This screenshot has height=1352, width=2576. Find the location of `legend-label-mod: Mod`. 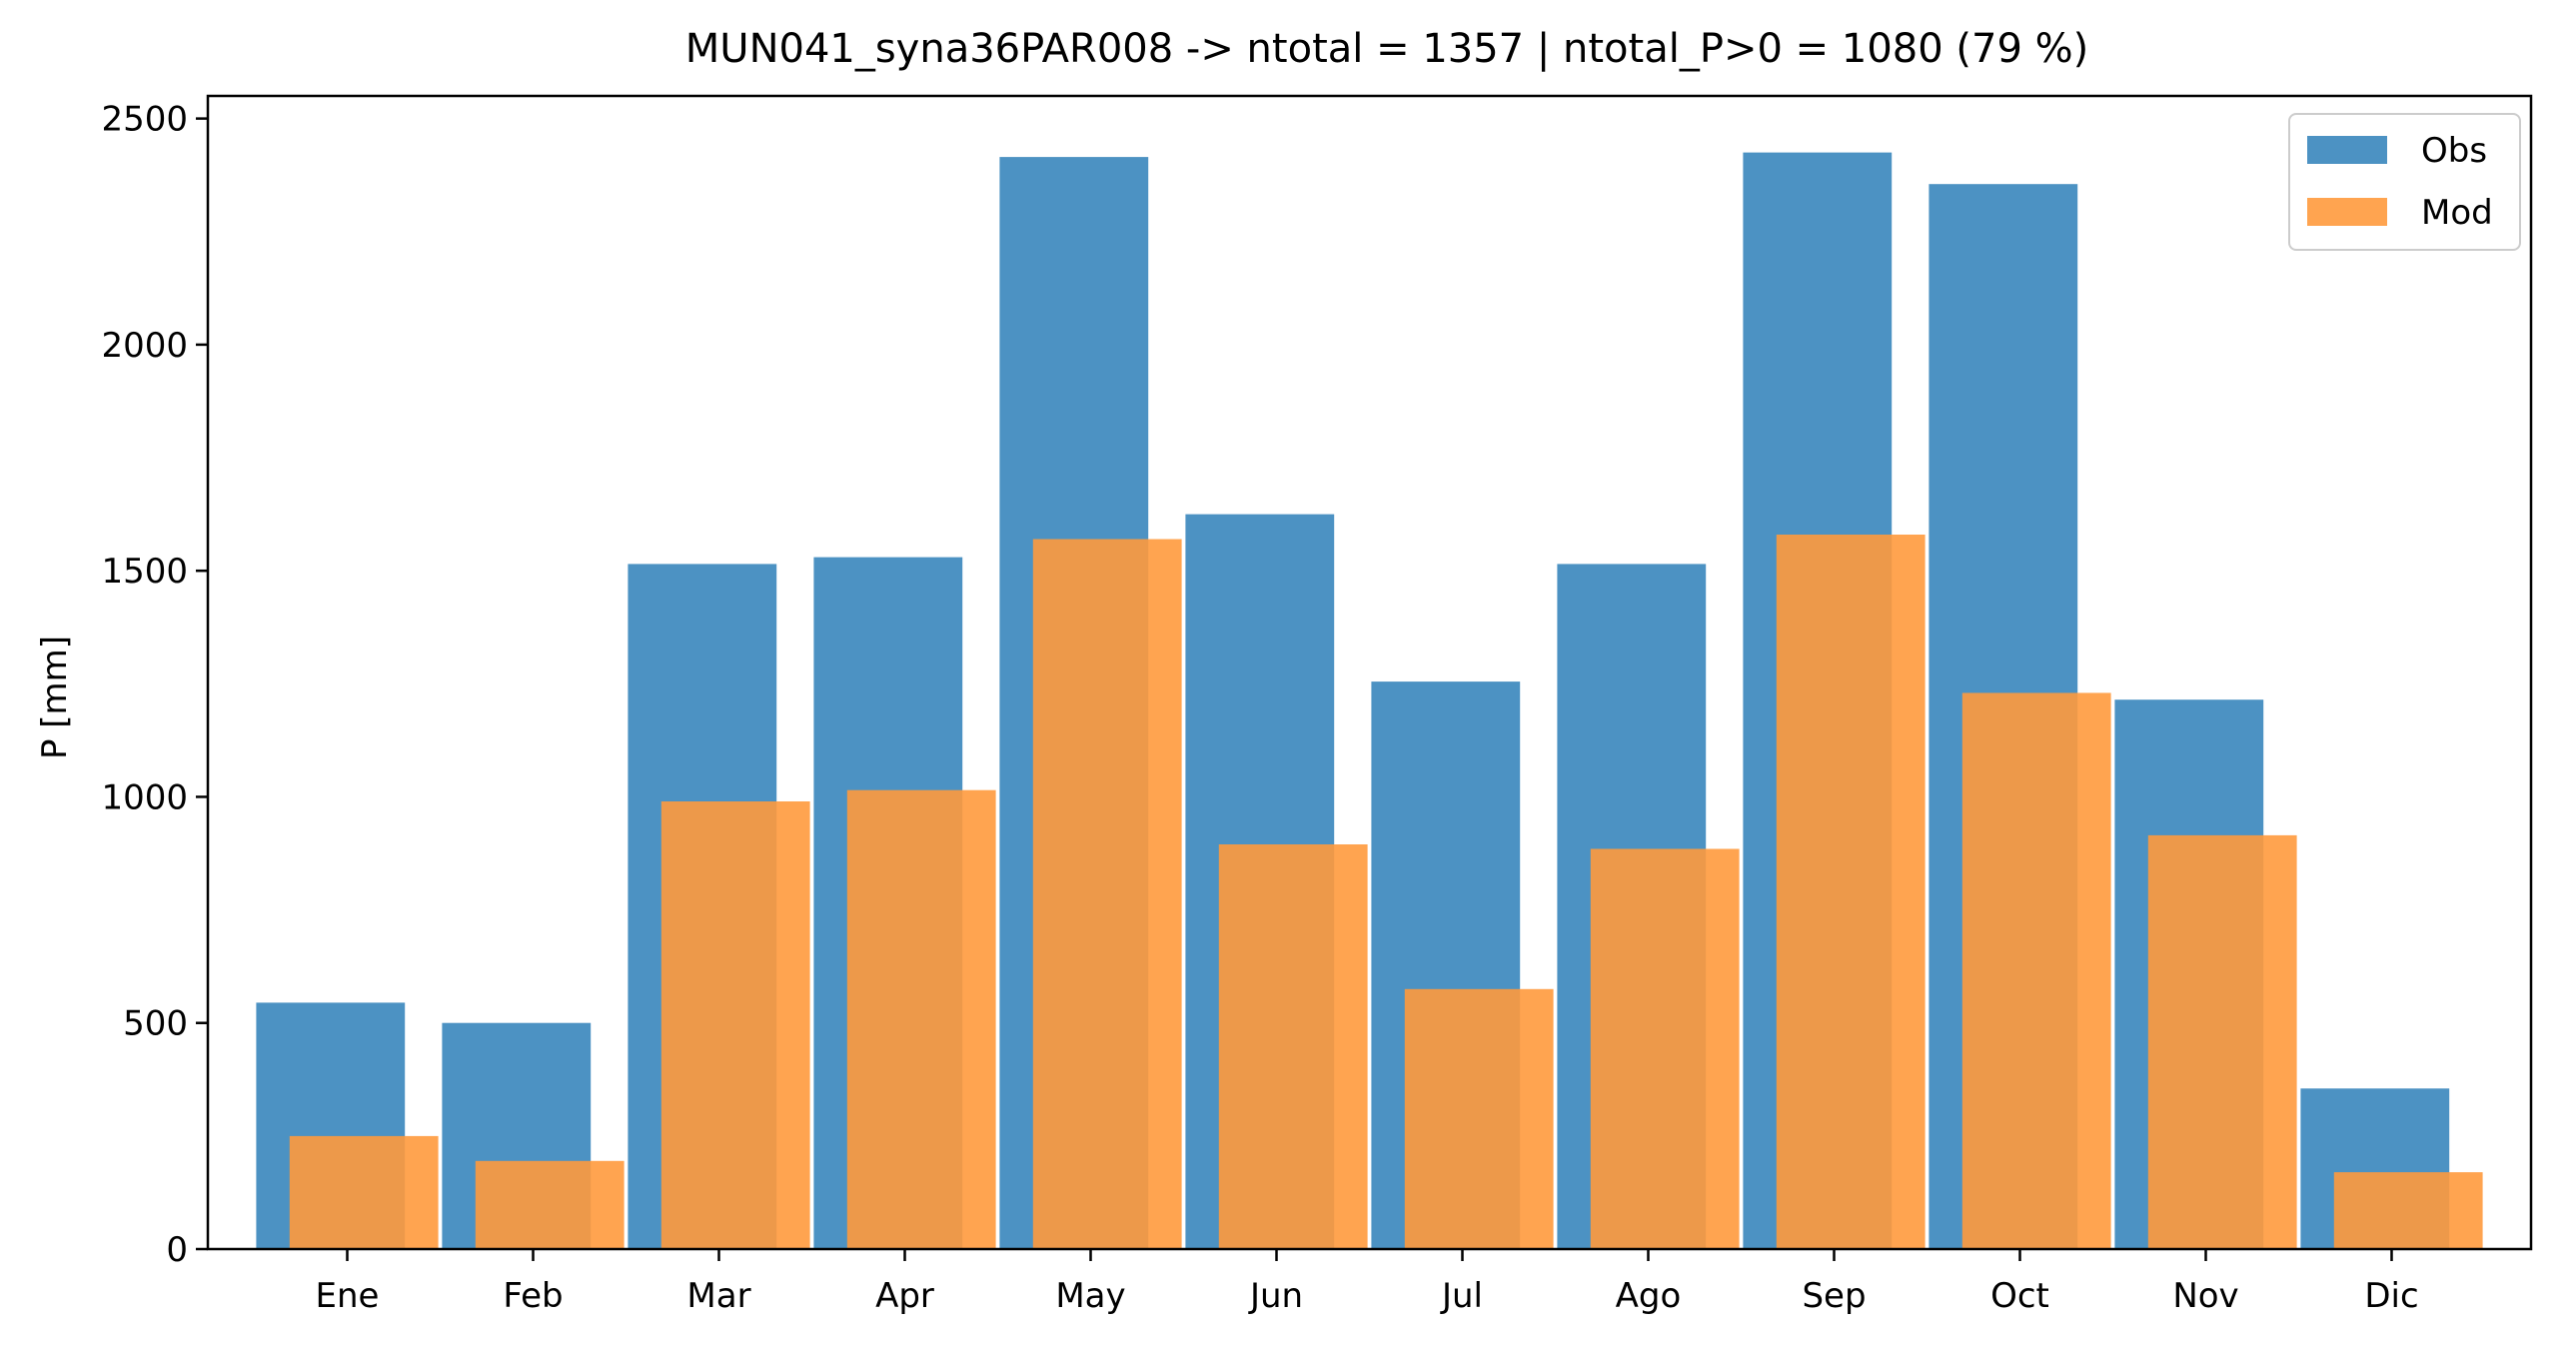

legend-label-mod: Mod is located at coordinates (2457, 213).